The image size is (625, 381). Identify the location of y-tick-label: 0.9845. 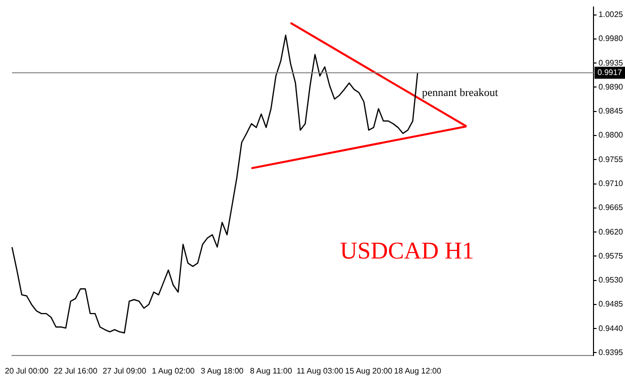
(611, 111).